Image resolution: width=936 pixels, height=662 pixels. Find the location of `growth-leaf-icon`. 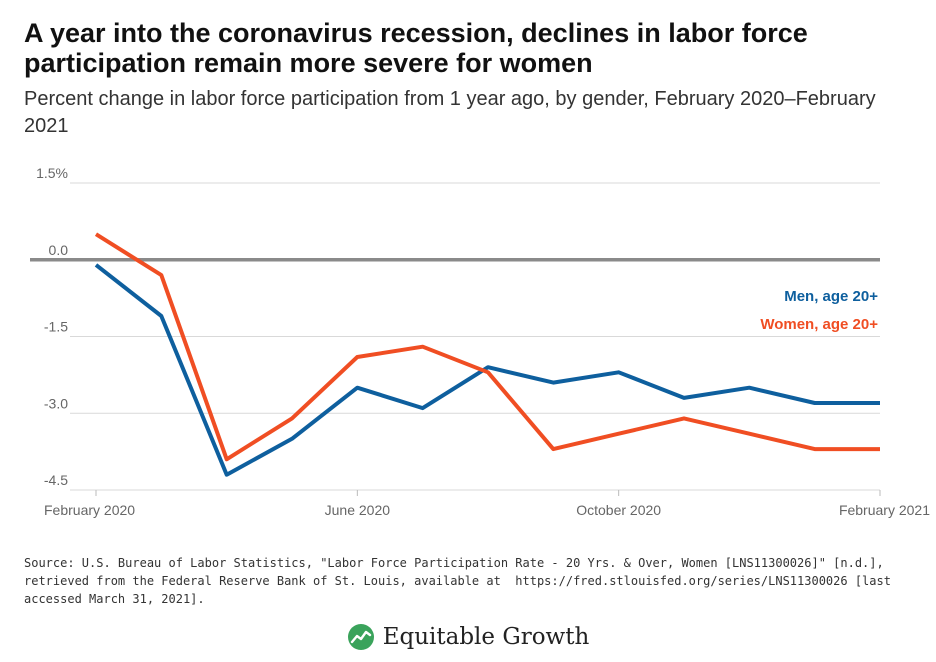

growth-leaf-icon is located at coordinates (360, 637).